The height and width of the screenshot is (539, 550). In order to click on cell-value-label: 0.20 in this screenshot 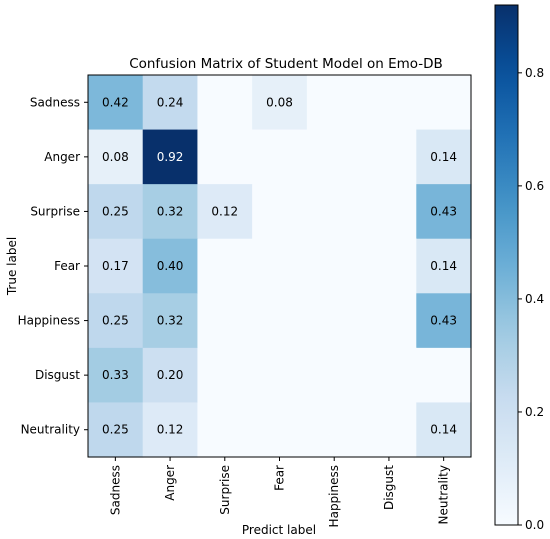, I will do `click(170, 375)`.